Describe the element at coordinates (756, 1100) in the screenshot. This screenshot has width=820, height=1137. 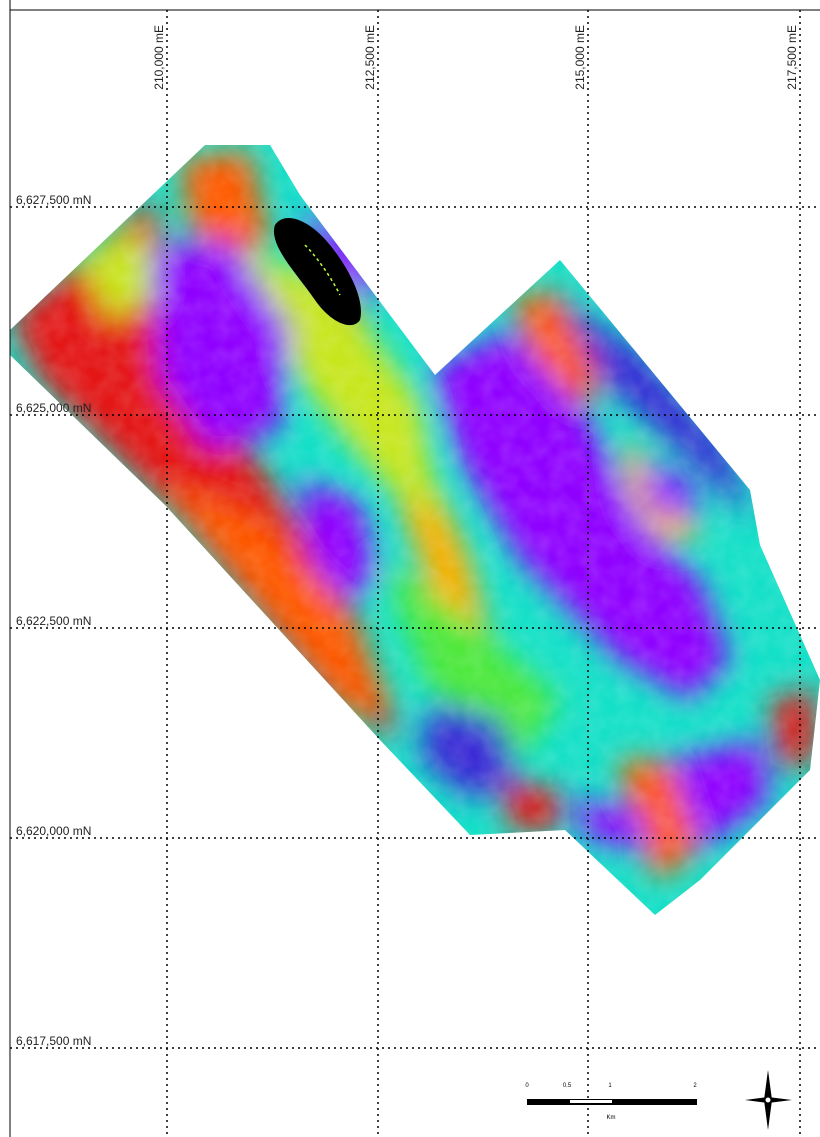
I see `north-arrow-west` at that location.